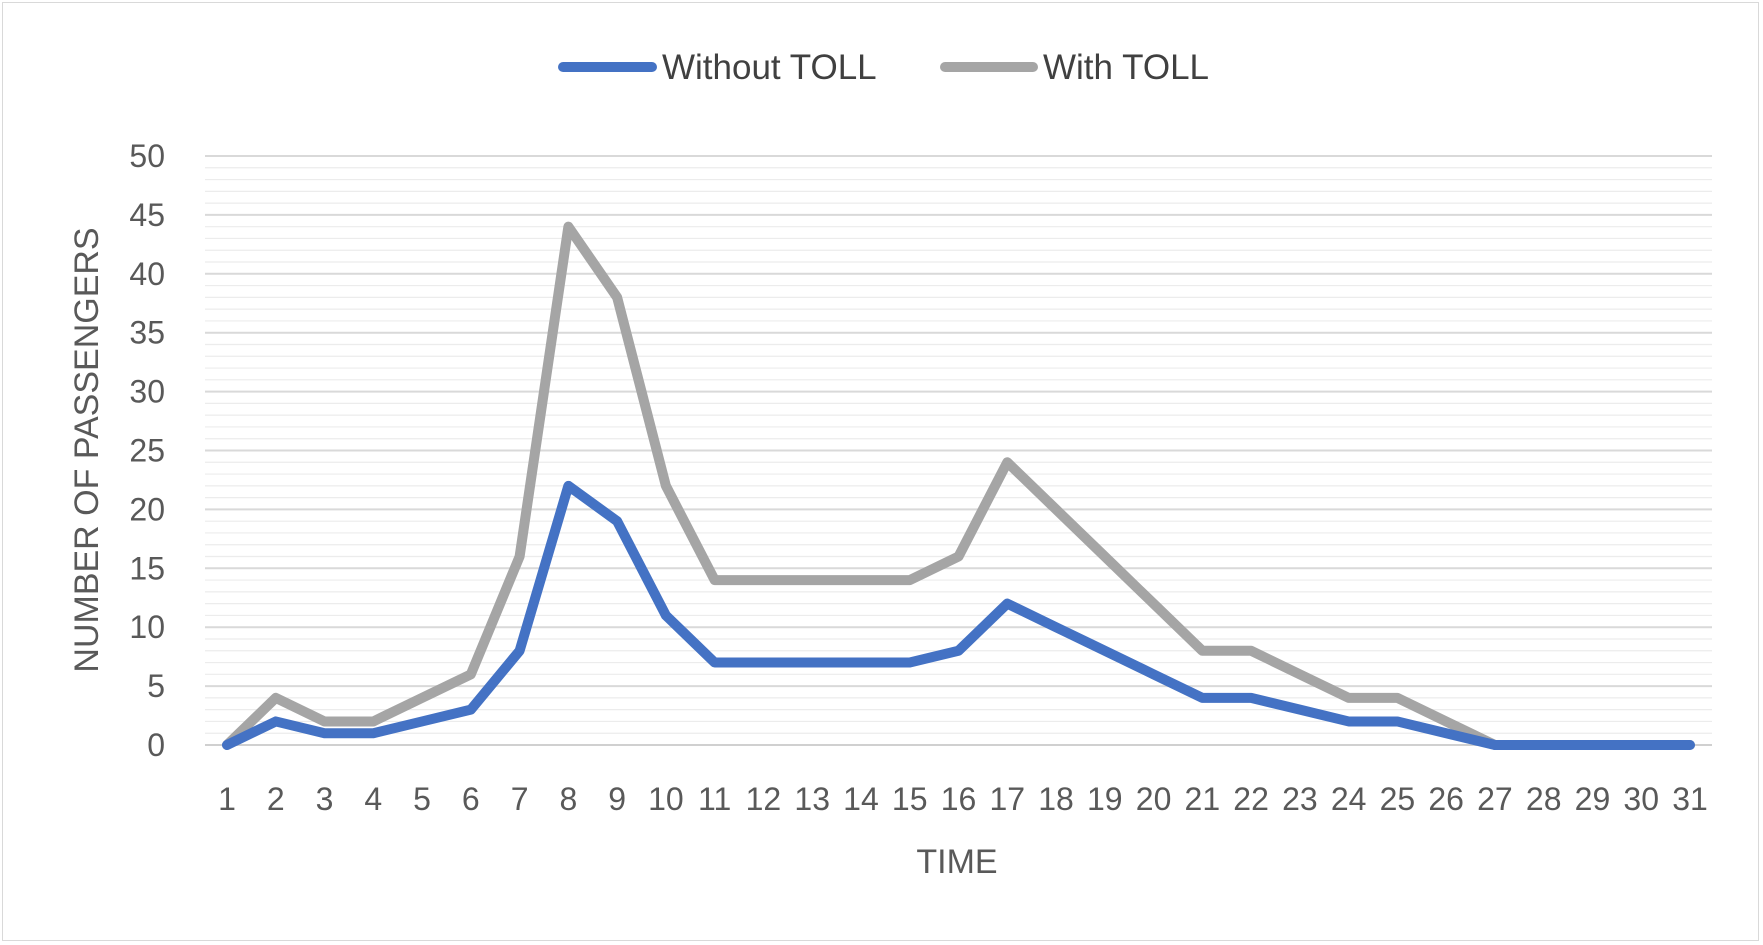 The height and width of the screenshot is (945, 1763). I want to click on x-tick-label: 12, so click(764, 799).